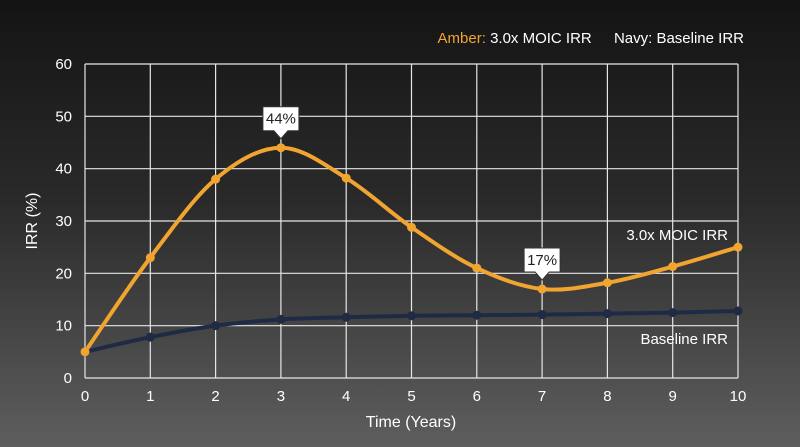 This screenshot has height=447, width=800. Describe the element at coordinates (677, 287) in the screenshot. I see `series-labels: 3.0x MOIC IRR Baseline IRR` at that location.